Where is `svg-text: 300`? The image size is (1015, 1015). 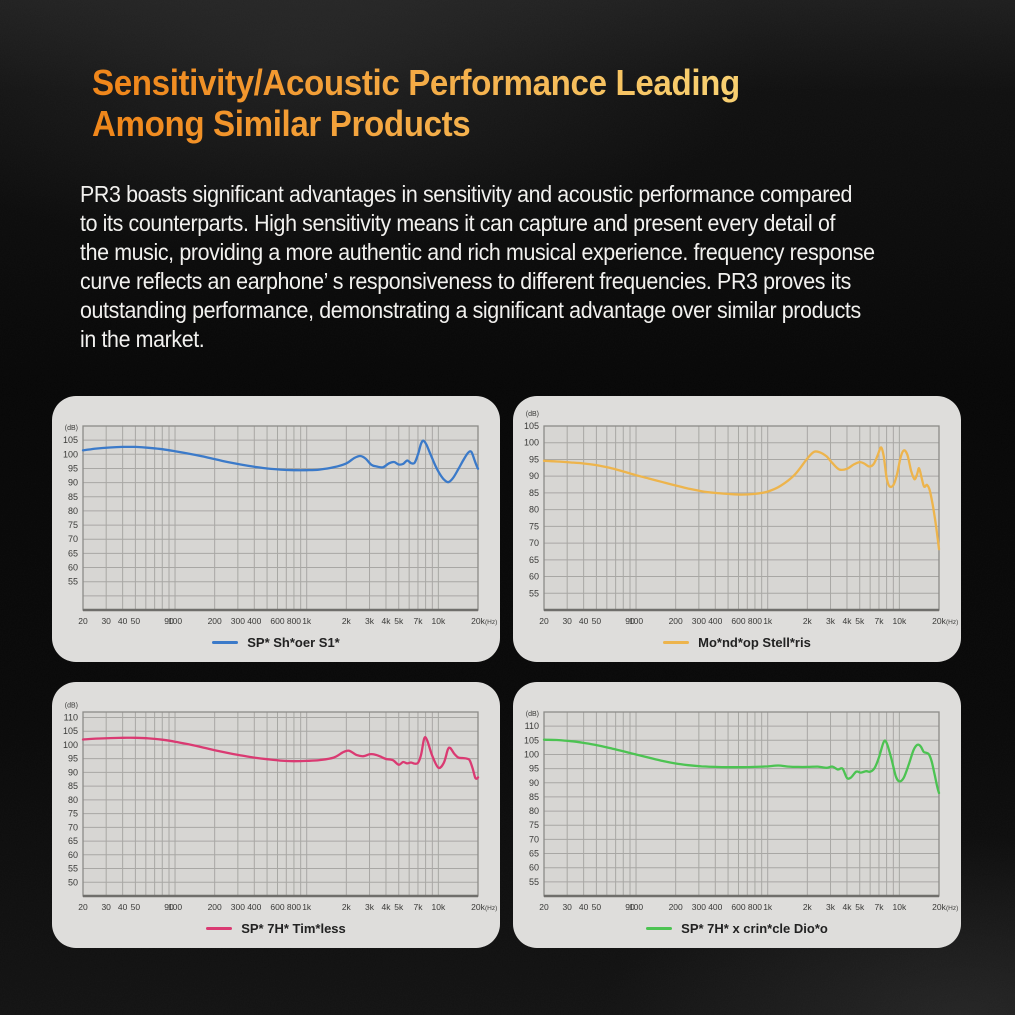
svg-text: 300 is located at coordinates (699, 907).